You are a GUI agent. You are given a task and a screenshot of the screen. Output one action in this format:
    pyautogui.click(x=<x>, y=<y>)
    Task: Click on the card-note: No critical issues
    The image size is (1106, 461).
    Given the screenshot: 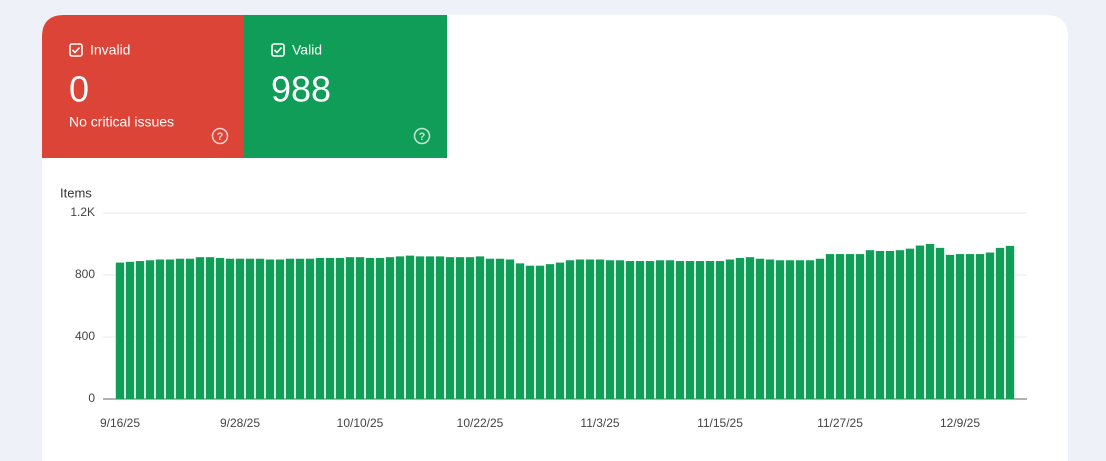 What is the action you would take?
    pyautogui.click(x=121, y=122)
    